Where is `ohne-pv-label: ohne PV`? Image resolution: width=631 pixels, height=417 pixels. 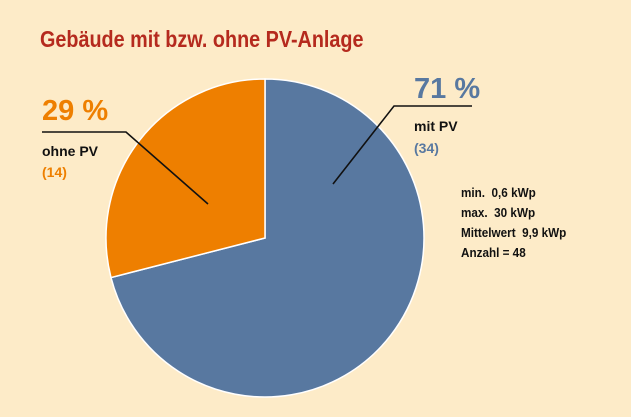
ohne-pv-label: ohne PV is located at coordinates (70, 151).